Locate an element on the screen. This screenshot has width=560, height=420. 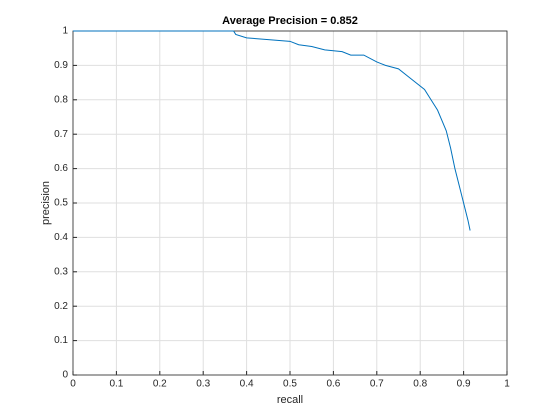
x-tick-label: 0 is located at coordinates (73, 384).